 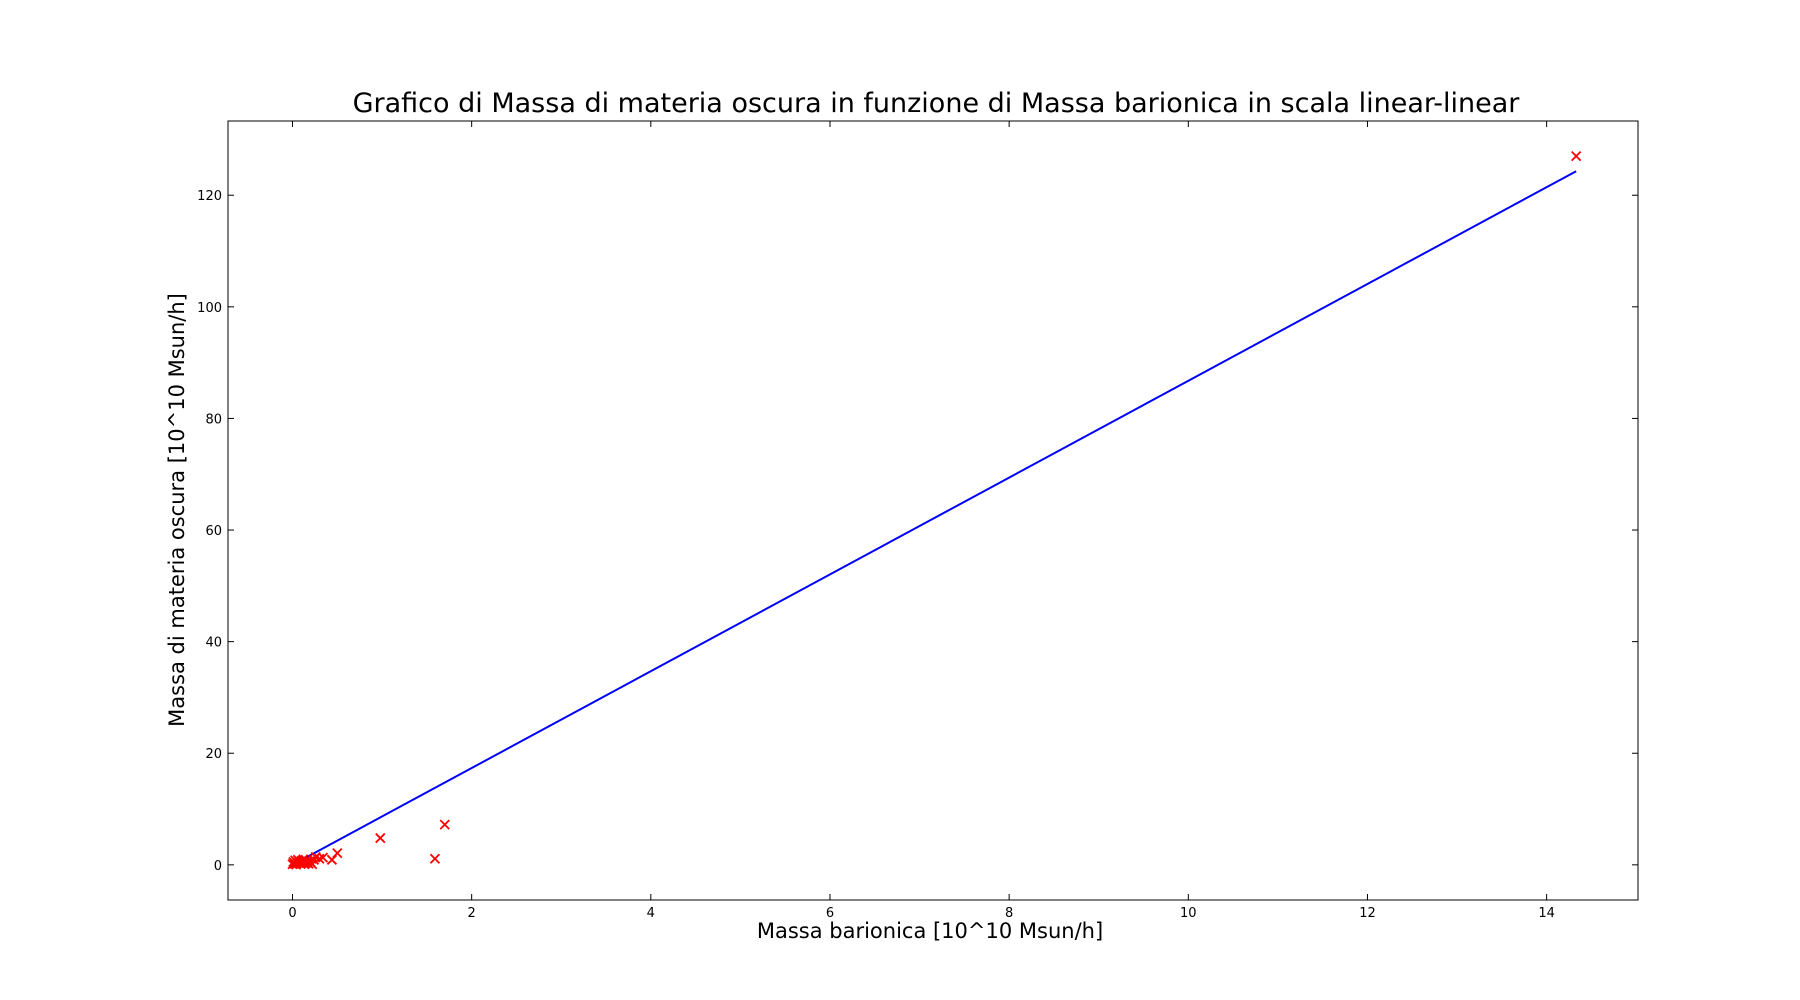 I want to click on x-tick-label: 2, so click(x=472, y=913).